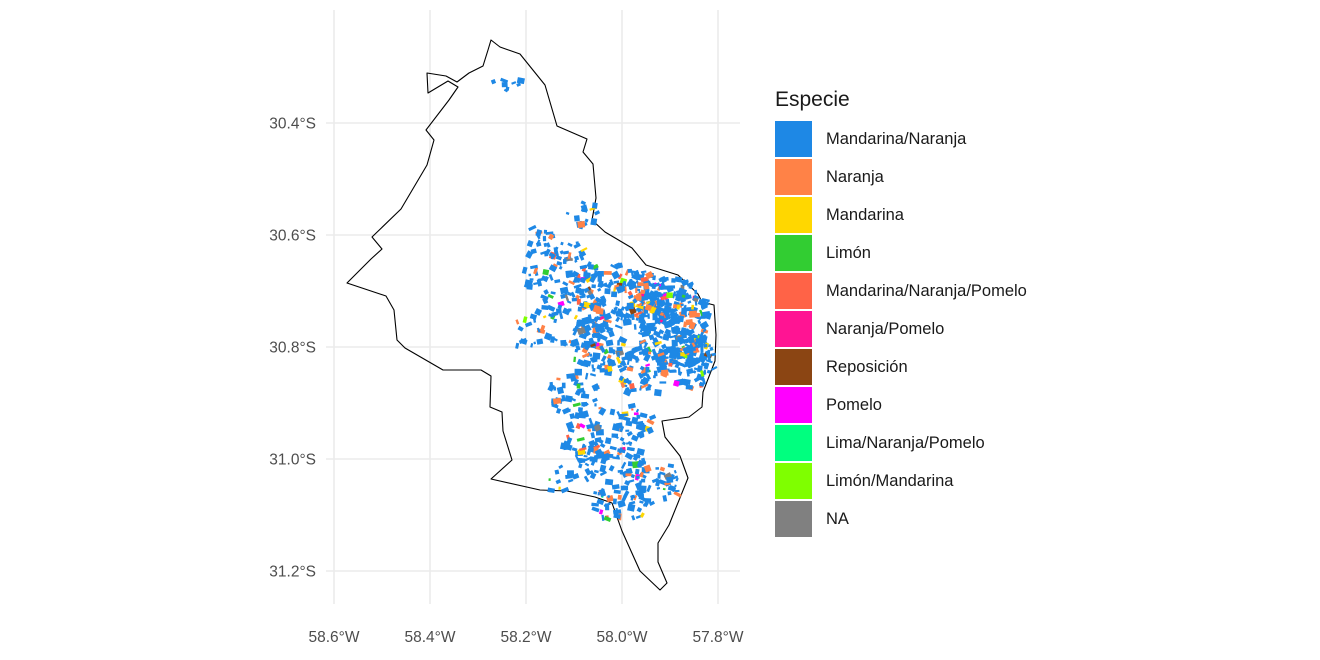 Image resolution: width=1320 pixels, height=660 pixels. Describe the element at coordinates (901, 139) in the screenshot. I see `legend-item: Mandarina/Naranja` at that location.